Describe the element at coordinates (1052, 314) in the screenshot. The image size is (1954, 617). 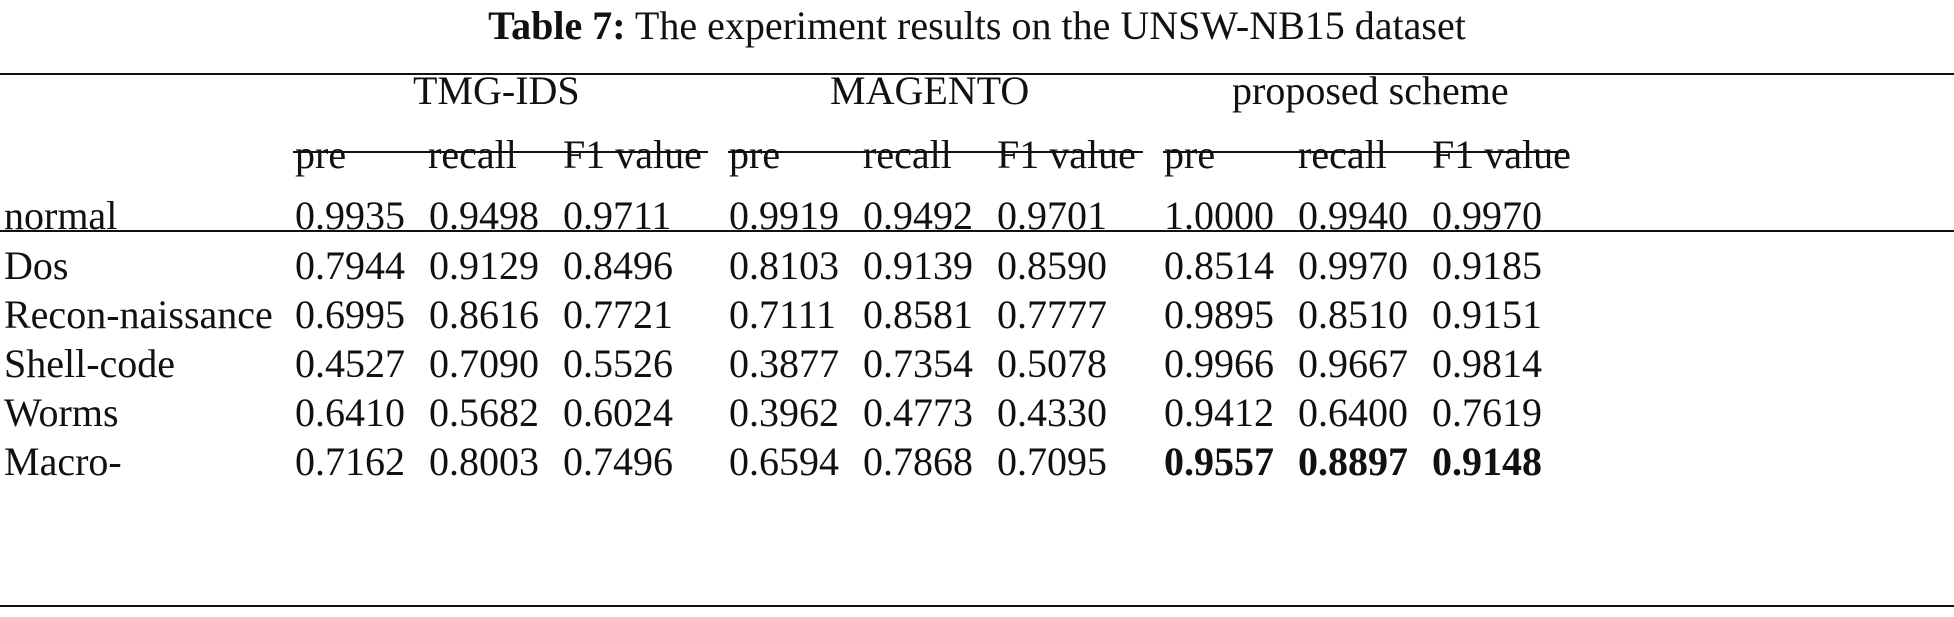
I see `table-cell: 0.7777` at that location.